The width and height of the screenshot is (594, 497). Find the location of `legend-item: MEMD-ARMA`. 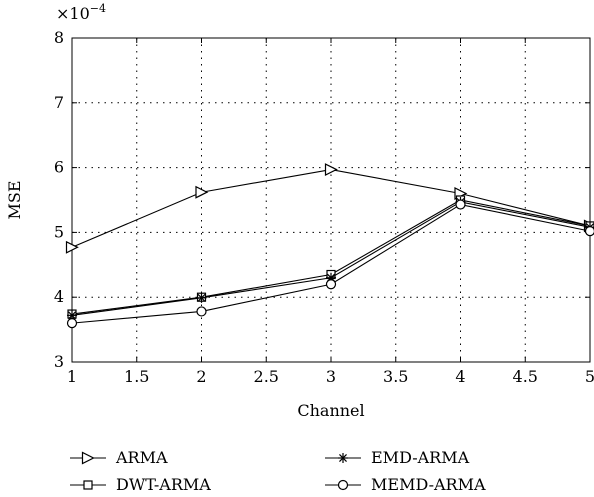

legend-item: MEMD-ARMA is located at coordinates (405, 484).